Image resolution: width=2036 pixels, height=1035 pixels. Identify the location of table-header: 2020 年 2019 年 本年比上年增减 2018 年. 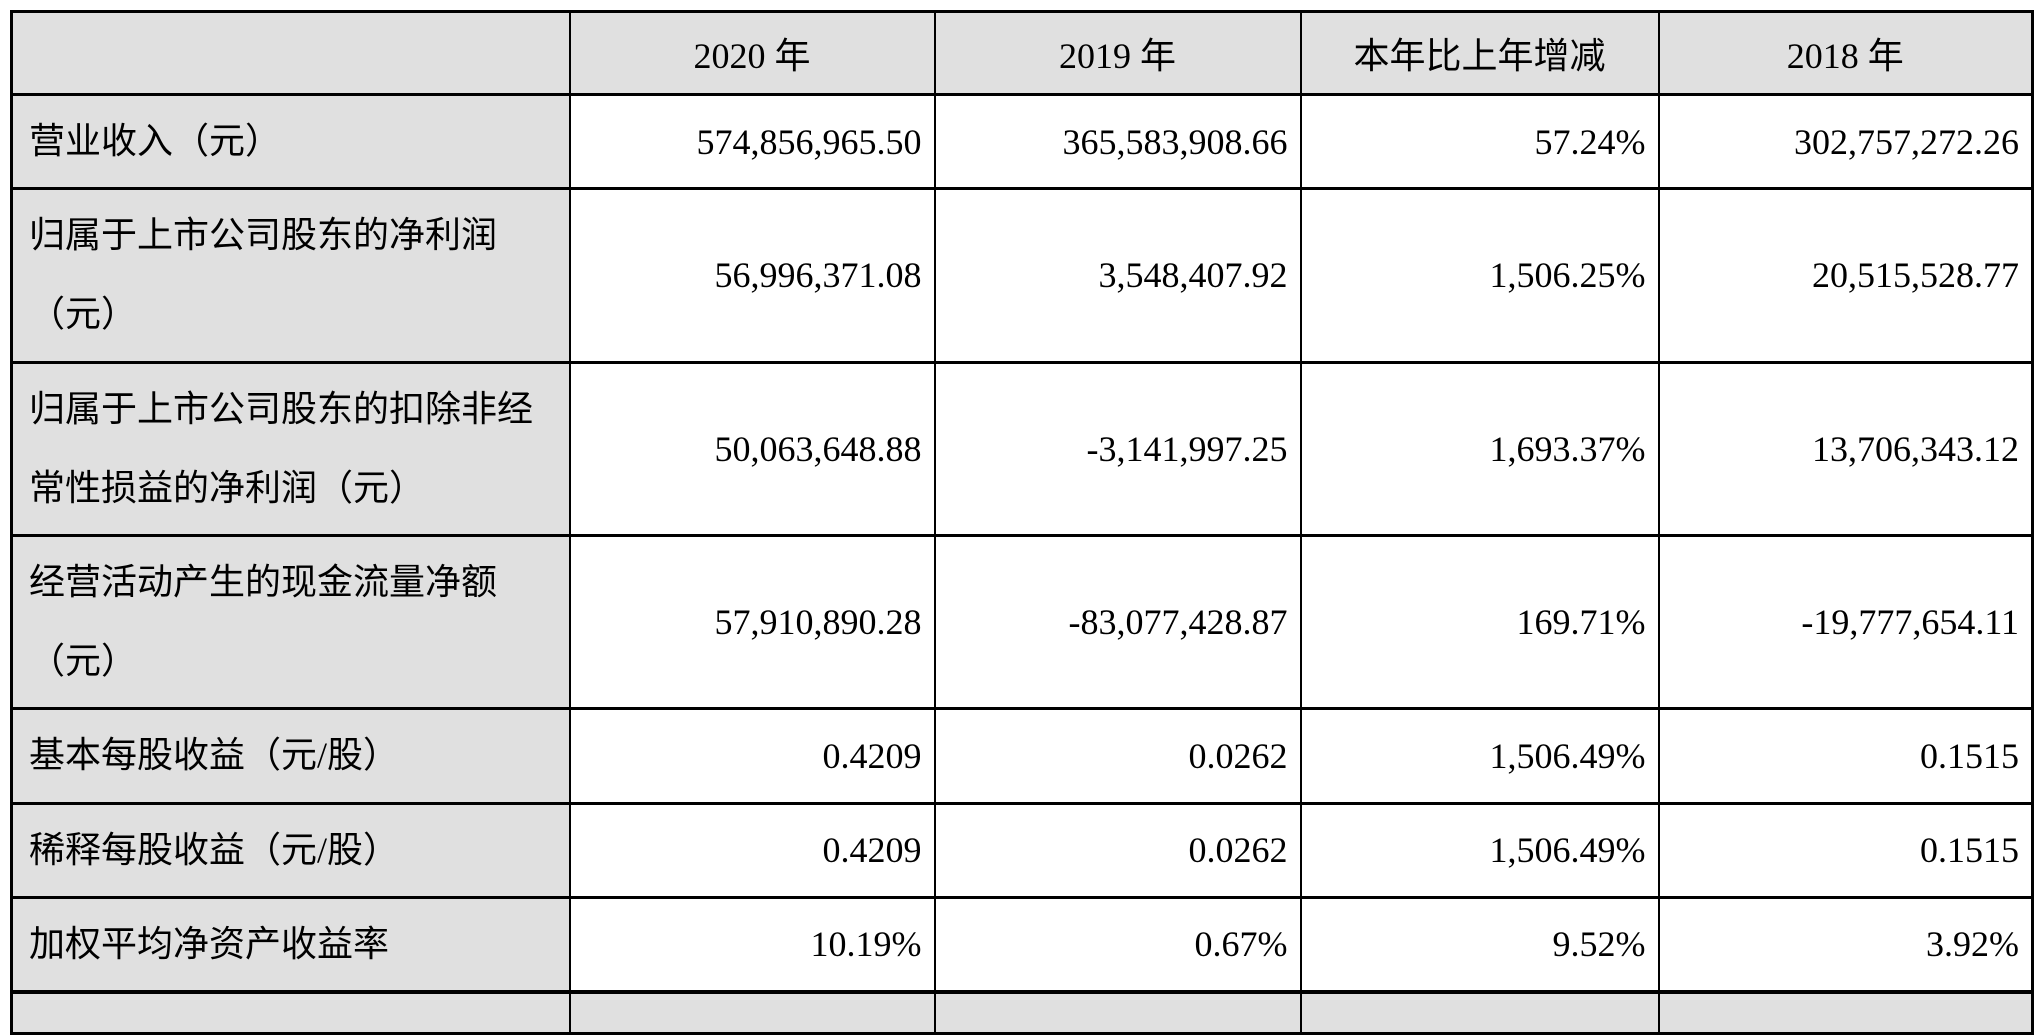
(1022, 53).